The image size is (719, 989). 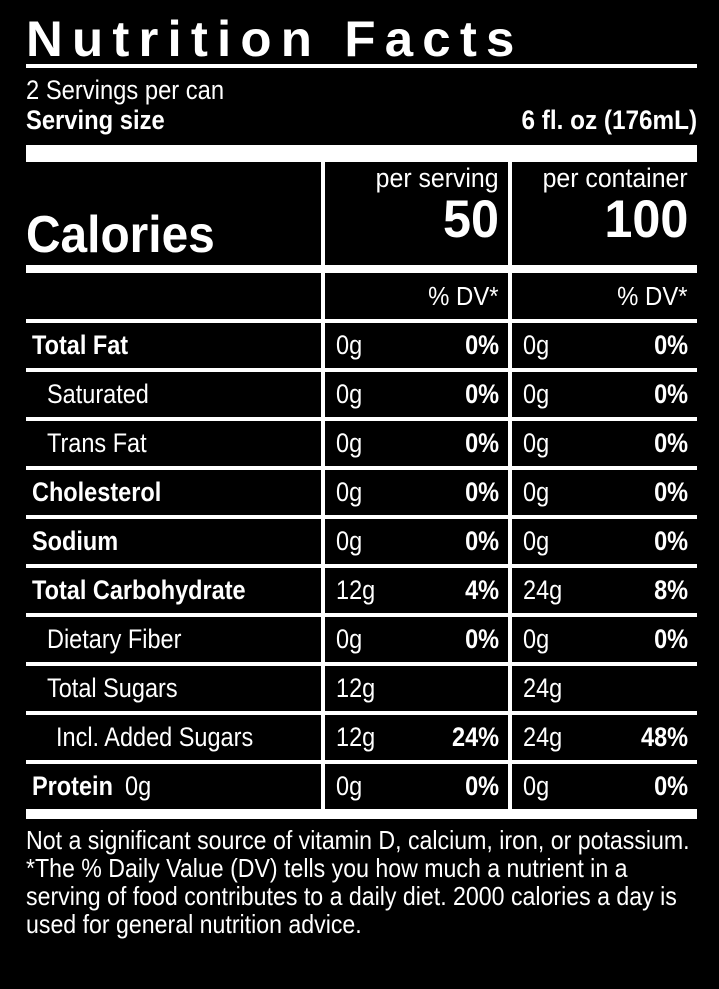 What do you see at coordinates (414, 295) in the screenshot?
I see `dv-header-serving-cell: % DV*` at bounding box center [414, 295].